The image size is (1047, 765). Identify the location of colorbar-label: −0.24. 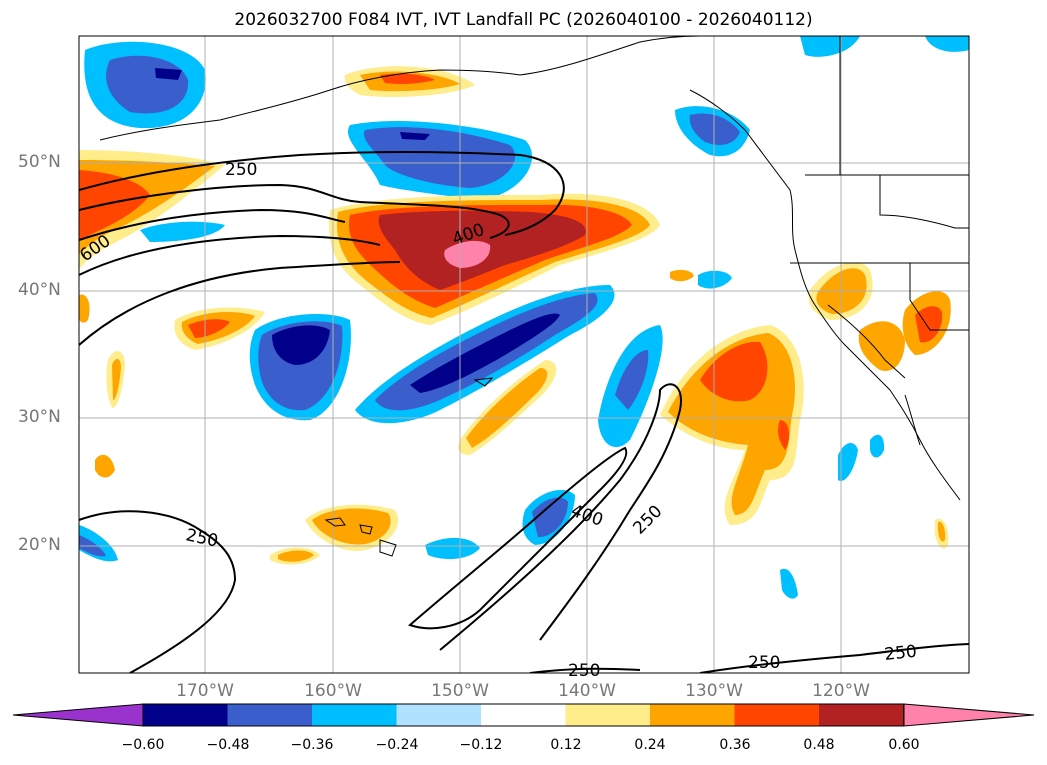
(397, 745).